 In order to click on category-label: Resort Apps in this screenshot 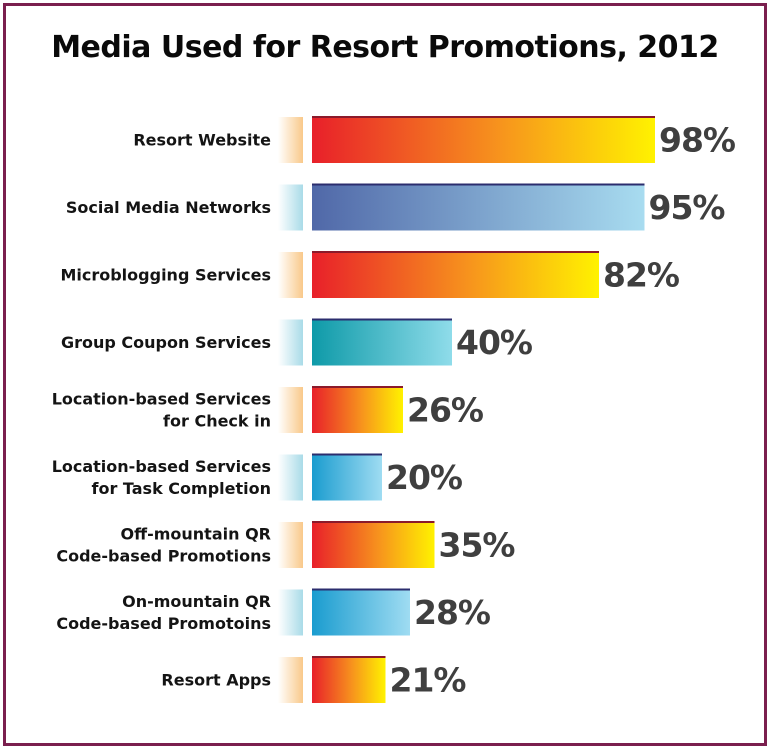, I will do `click(216, 680)`.